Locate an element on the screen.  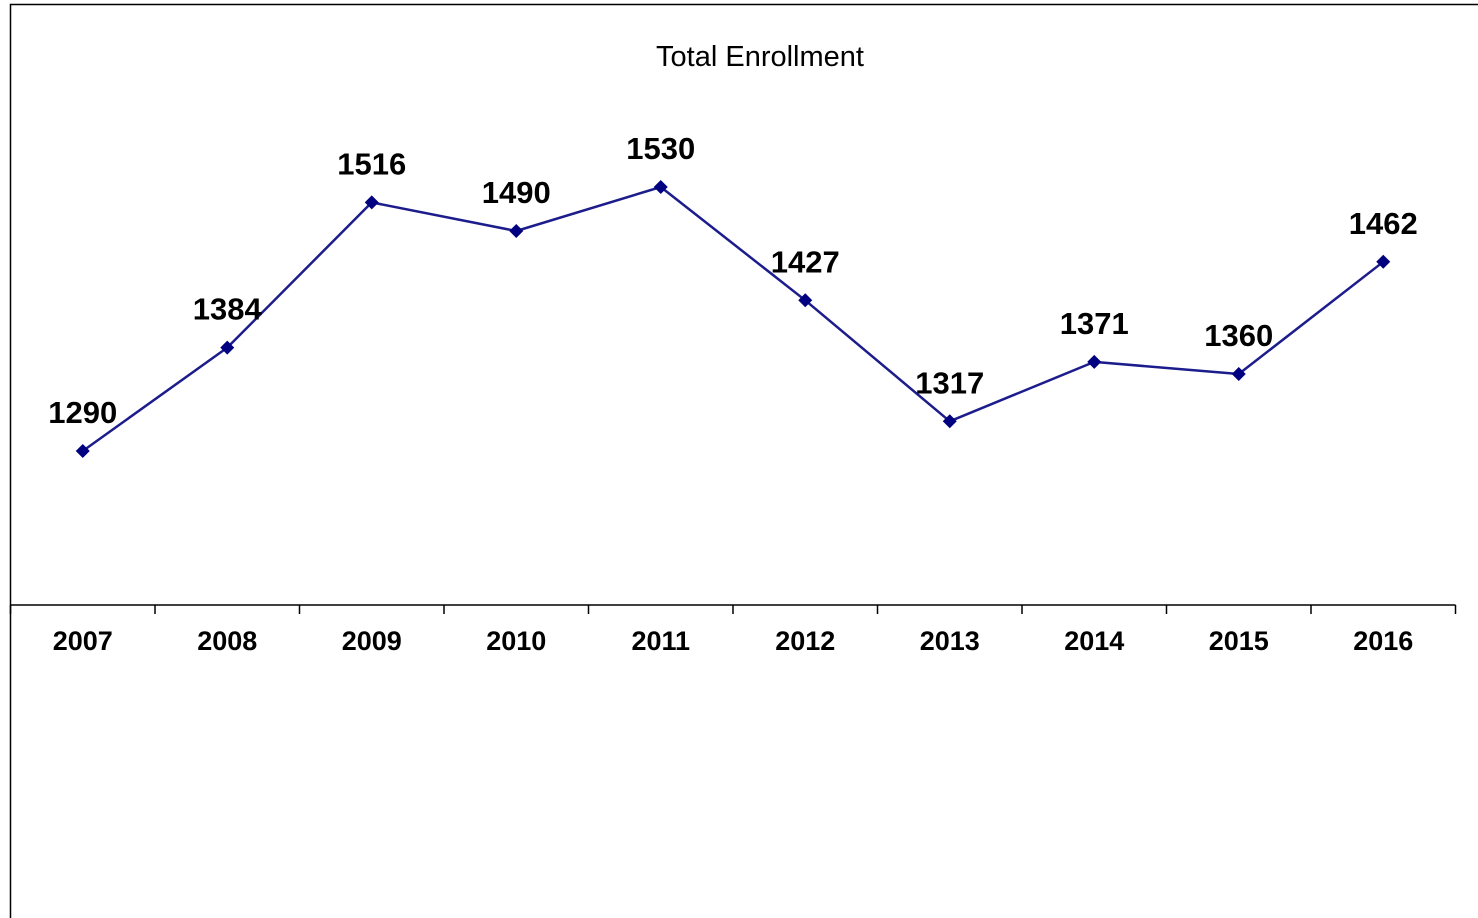
x-tick-label: 2011 is located at coordinates (660, 641).